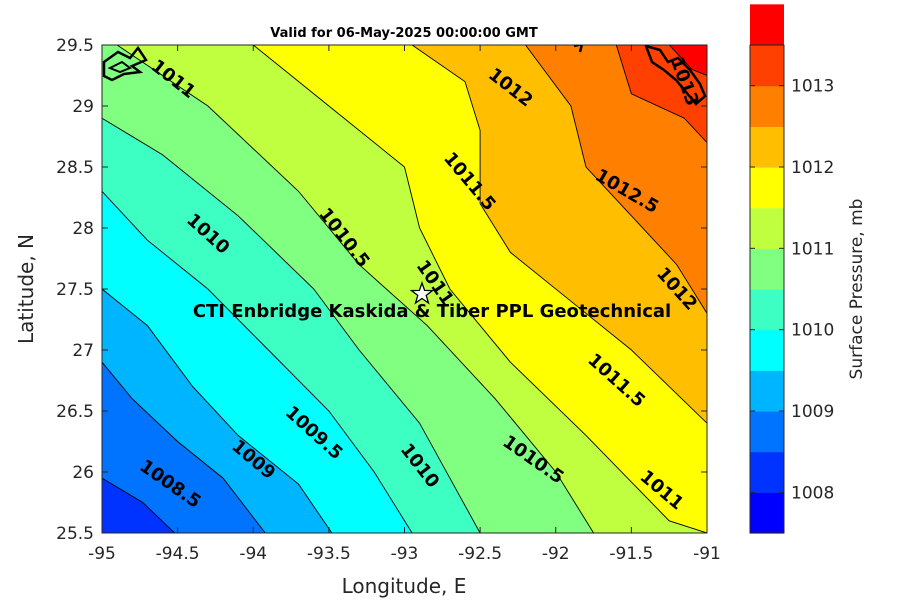 This screenshot has height=600, width=900. Describe the element at coordinates (631, 554) in the screenshot. I see `x-tick-label: -91.5` at that location.